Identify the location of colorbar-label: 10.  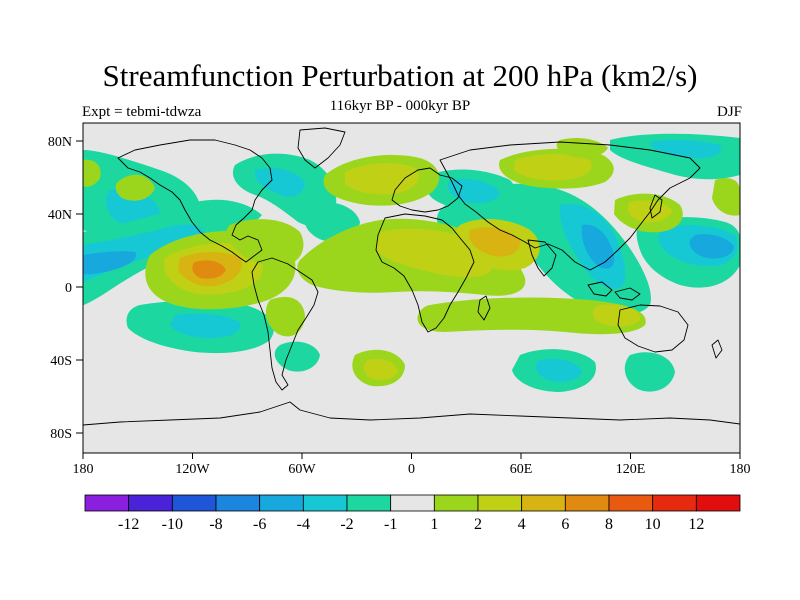
(653, 524).